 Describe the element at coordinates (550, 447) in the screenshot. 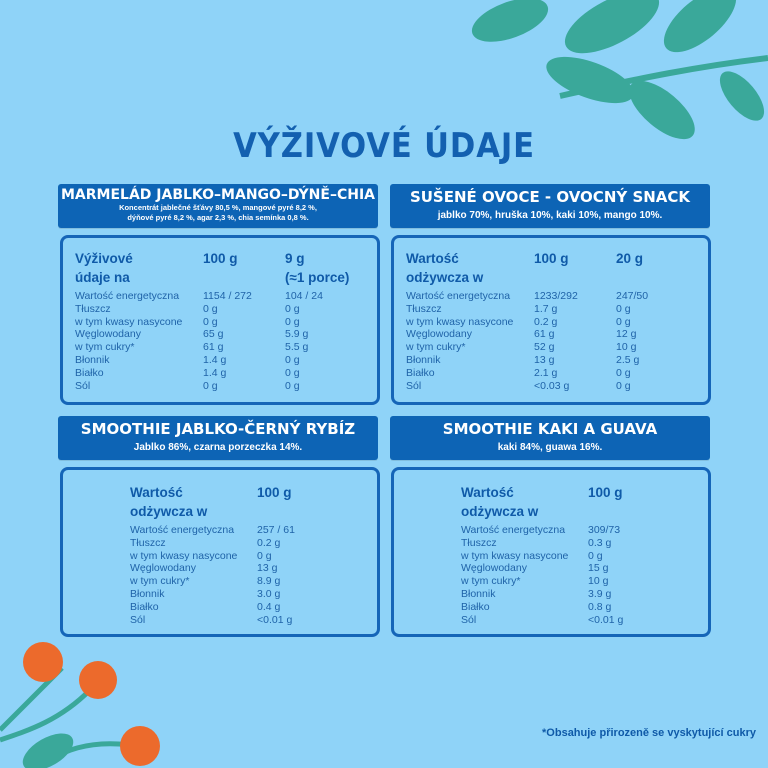

I see `product-ingredients: kaki 84%, guawa 16%.` at that location.